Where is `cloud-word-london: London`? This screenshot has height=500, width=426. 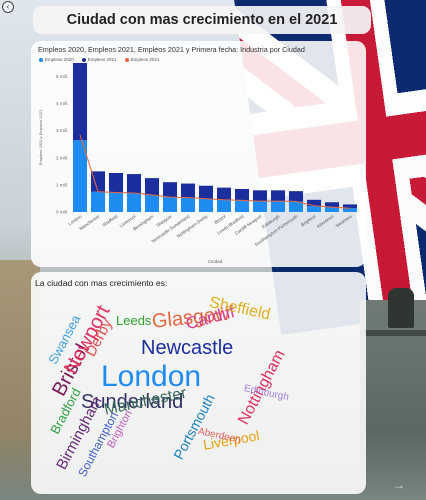
cloud-word-london: London is located at coordinates (151, 376).